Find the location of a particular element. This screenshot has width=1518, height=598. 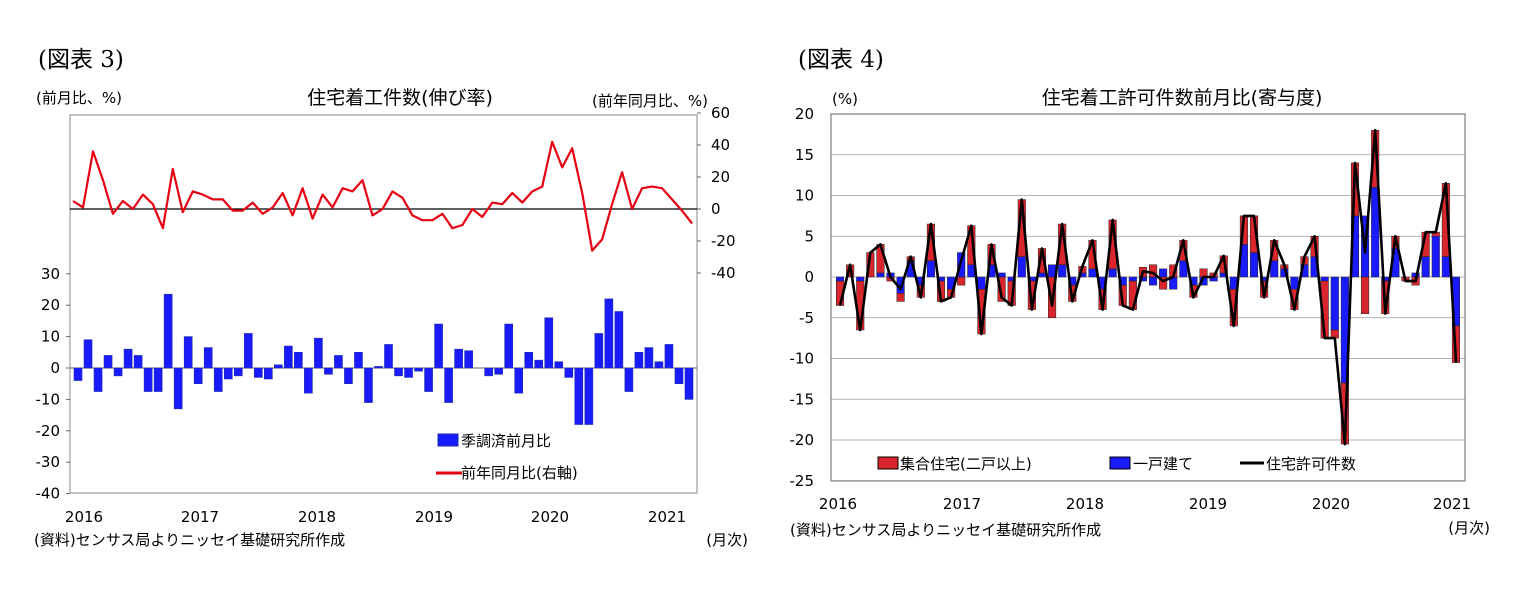

chart-3-x-tick-label: 2017 is located at coordinates (200, 517).